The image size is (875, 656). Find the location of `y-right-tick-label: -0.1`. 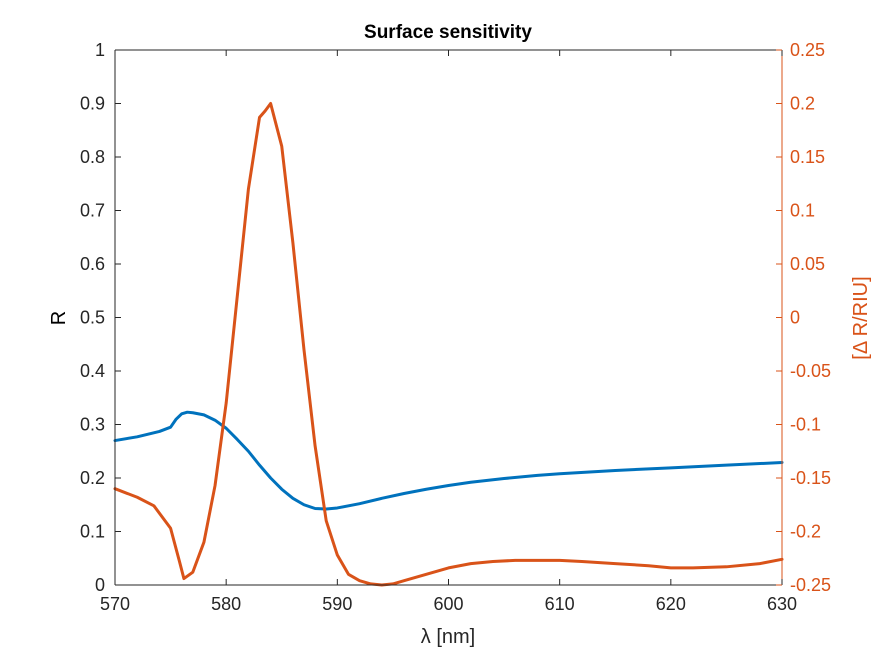

y-right-tick-label: -0.1 is located at coordinates (805, 425).